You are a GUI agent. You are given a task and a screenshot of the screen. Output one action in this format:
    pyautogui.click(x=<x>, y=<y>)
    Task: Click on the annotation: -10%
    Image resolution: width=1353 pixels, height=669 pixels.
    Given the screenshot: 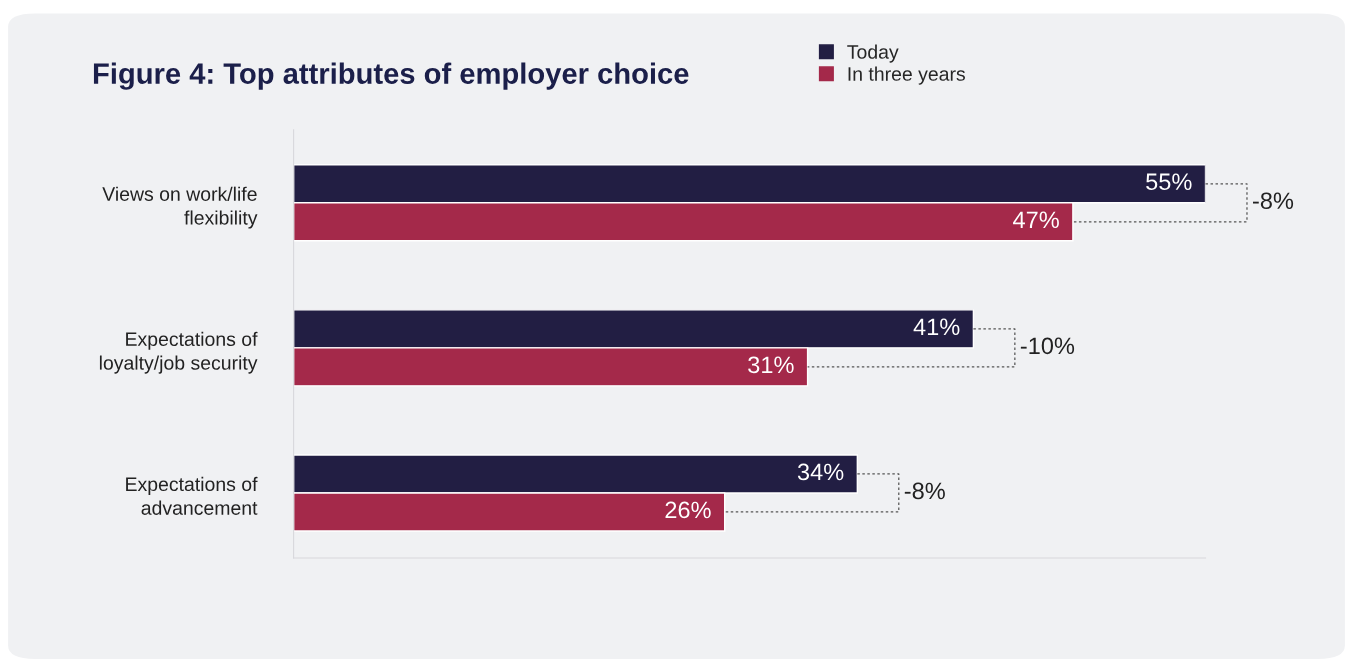 What is the action you would take?
    pyautogui.click(x=1047, y=346)
    